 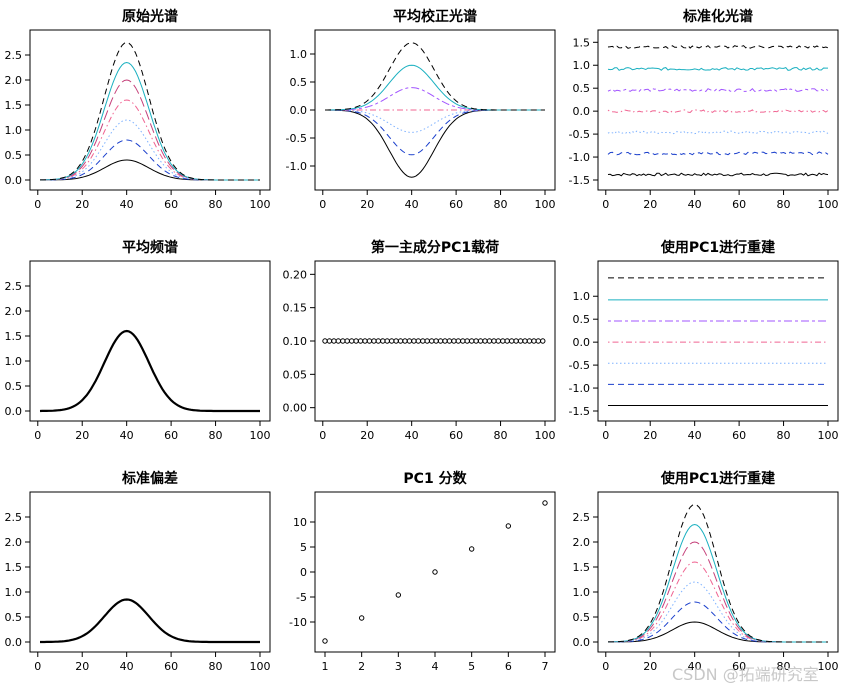 What do you see at coordinates (150, 621) in the screenshot?
I see `series-line-sd` at bounding box center [150, 621].